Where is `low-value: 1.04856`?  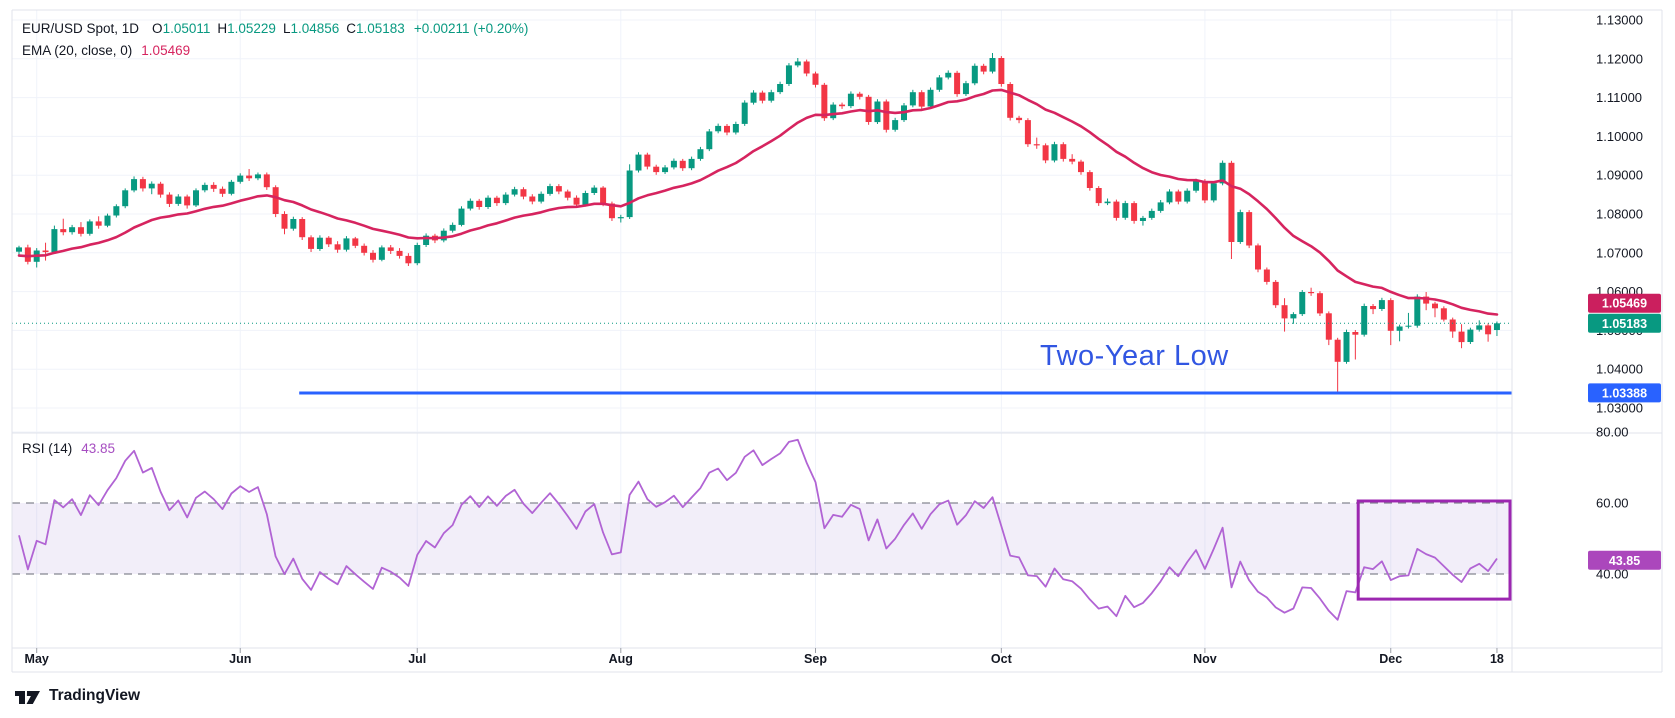
low-value: 1.04856 is located at coordinates (315, 28).